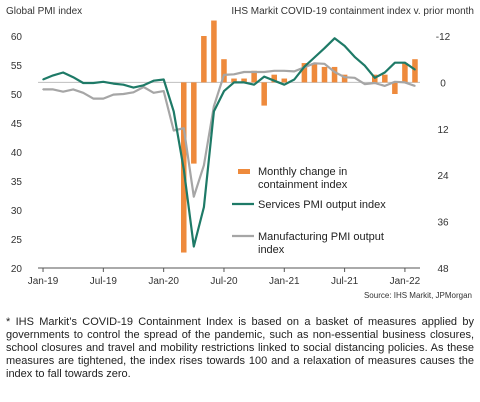 This screenshot has width=480, height=402. Describe the element at coordinates (17, 95) in the screenshot. I see `left-tick-50: 50` at that location.